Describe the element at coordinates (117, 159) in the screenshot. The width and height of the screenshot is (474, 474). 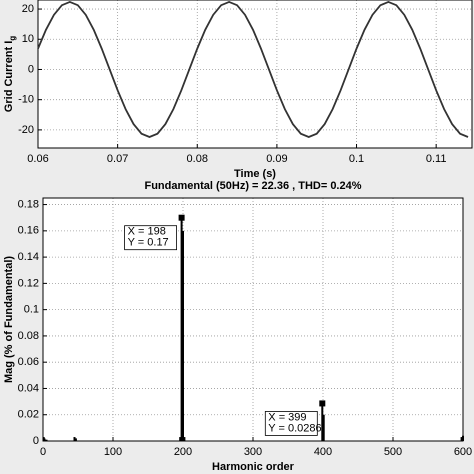
I see `x-tick-label: 0.07` at that location.